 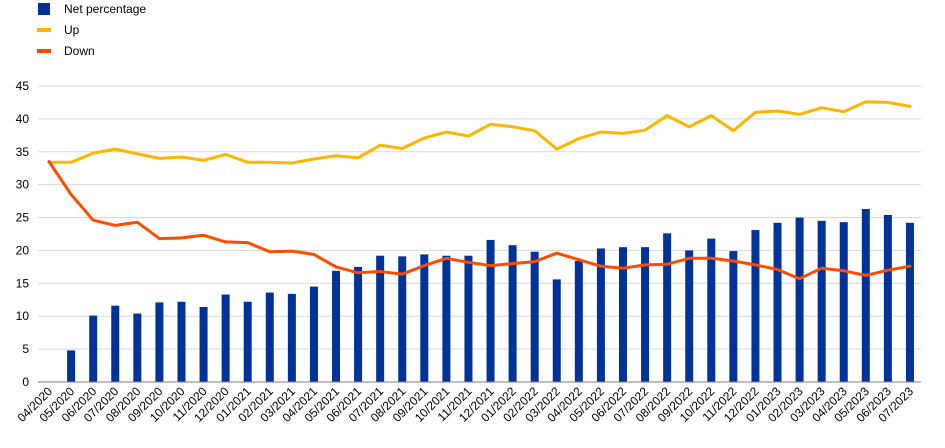 I want to click on y-tick-label: 0, so click(x=25, y=382).